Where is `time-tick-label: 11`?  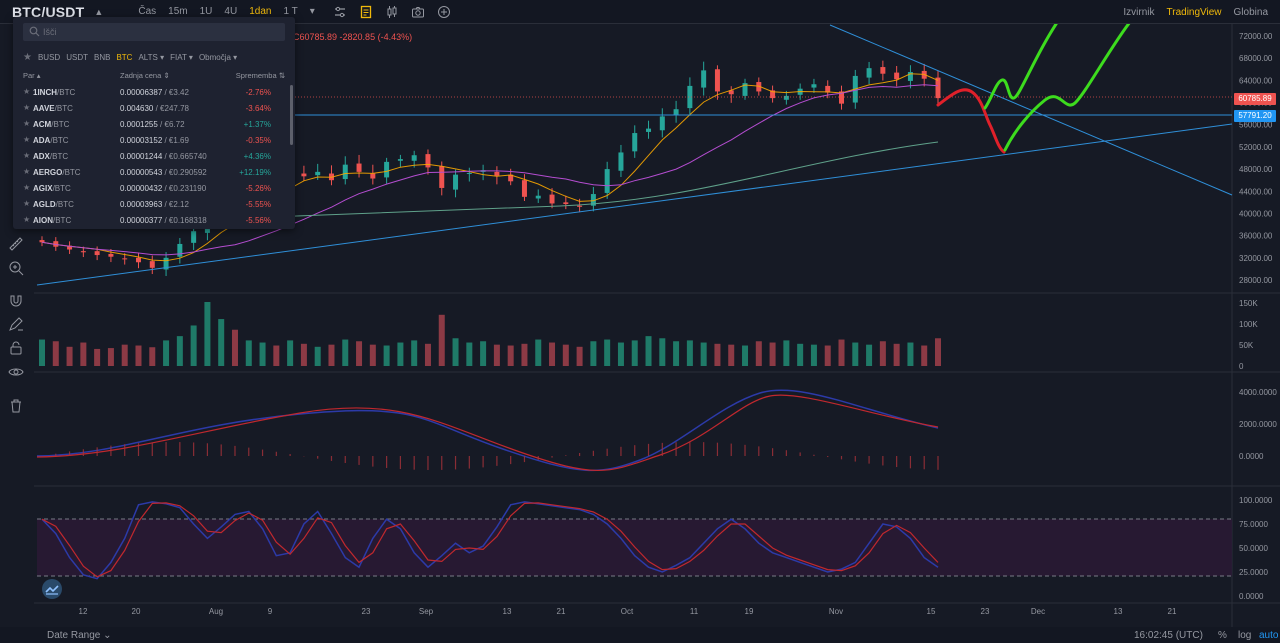 time-tick-label: 11 is located at coordinates (694, 611).